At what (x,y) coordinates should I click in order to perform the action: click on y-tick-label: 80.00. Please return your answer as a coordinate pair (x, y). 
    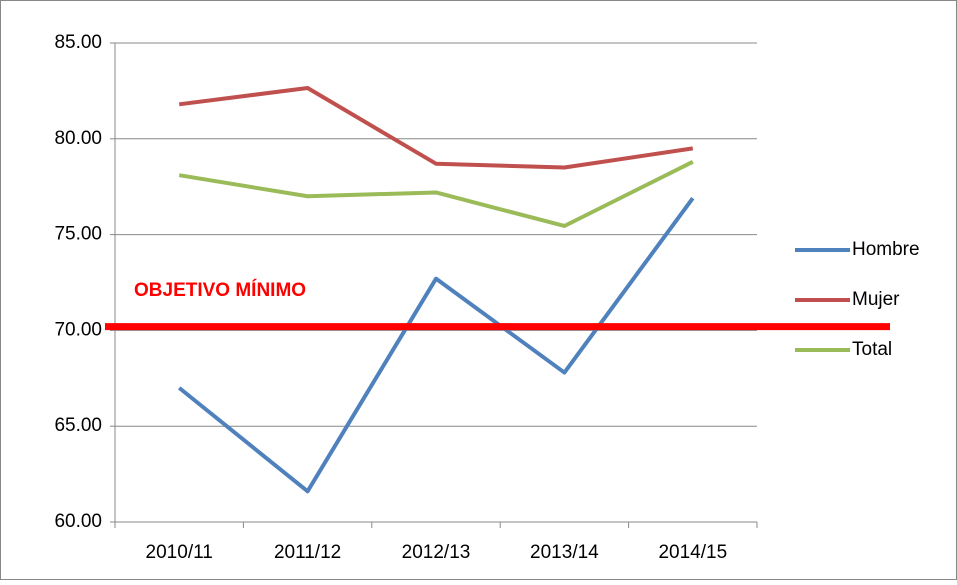
    Looking at the image, I should click on (78, 138).